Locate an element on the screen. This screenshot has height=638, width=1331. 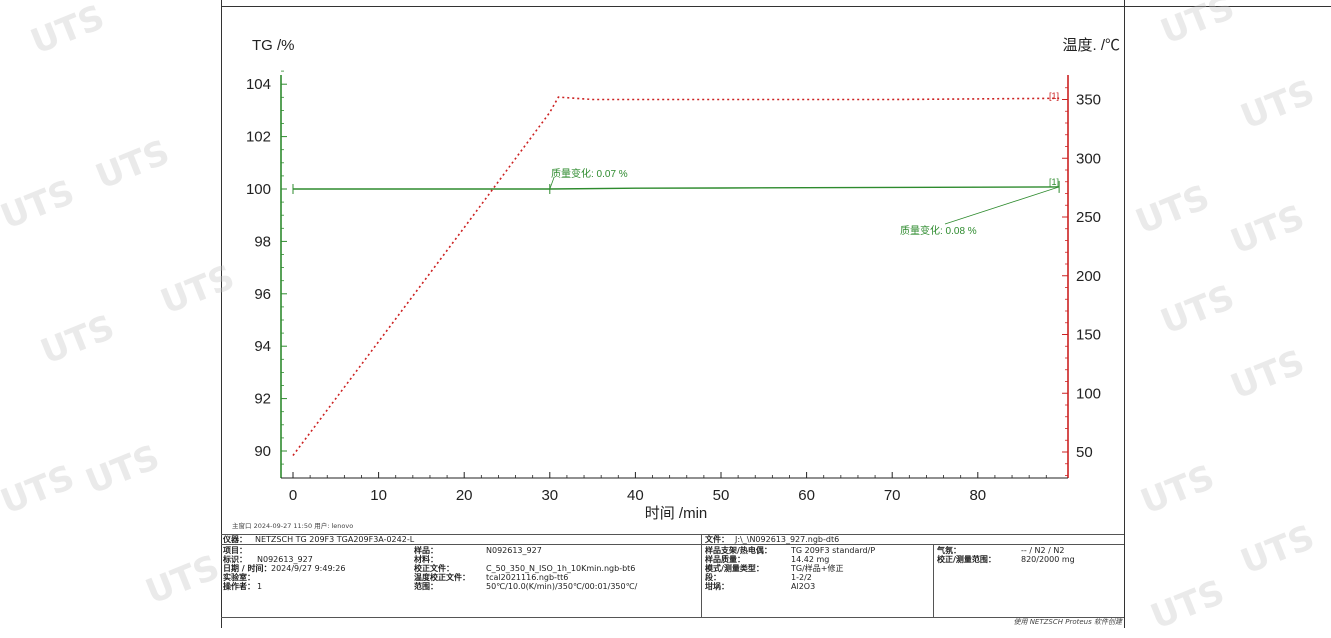
y-left-tick-label: 98 is located at coordinates (262, 241).